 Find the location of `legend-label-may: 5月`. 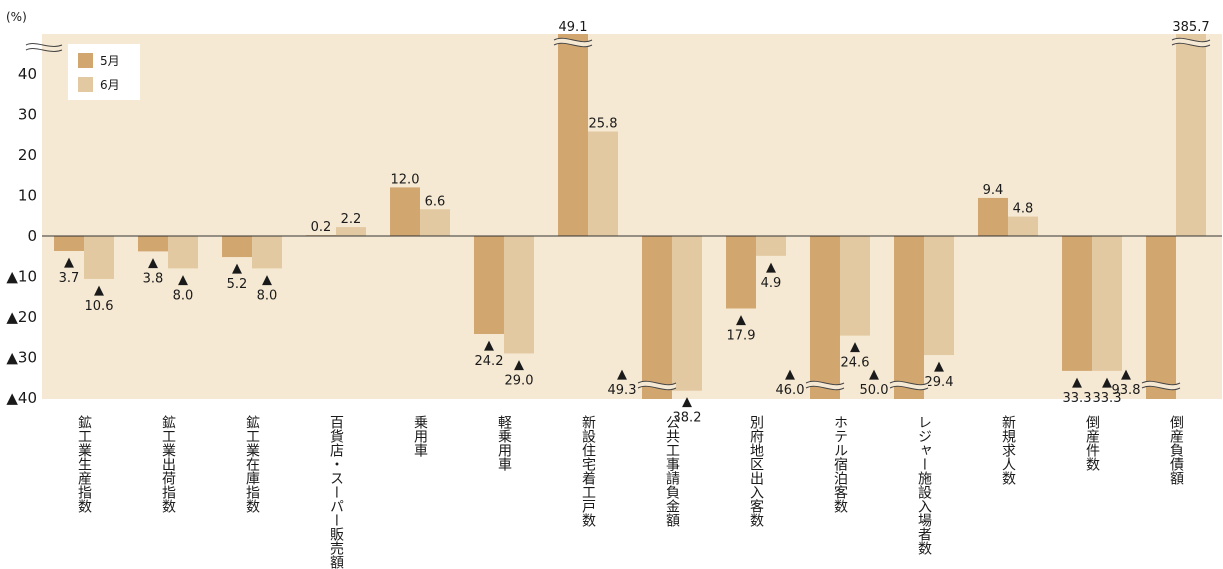

legend-label-may: 5月 is located at coordinates (110, 61).